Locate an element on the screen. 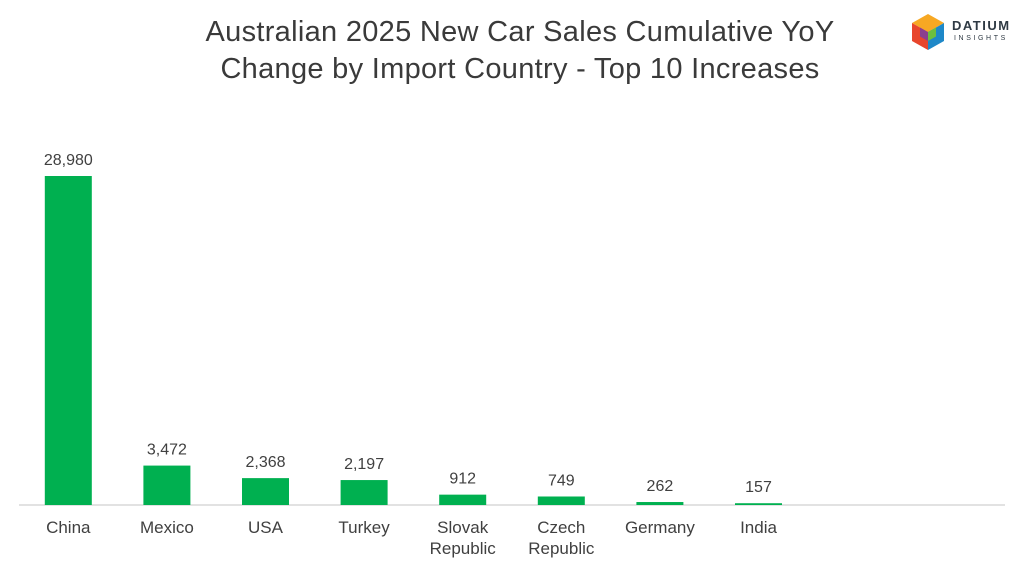 The image size is (1024, 570). data-label: 28,980 is located at coordinates (68, 160).